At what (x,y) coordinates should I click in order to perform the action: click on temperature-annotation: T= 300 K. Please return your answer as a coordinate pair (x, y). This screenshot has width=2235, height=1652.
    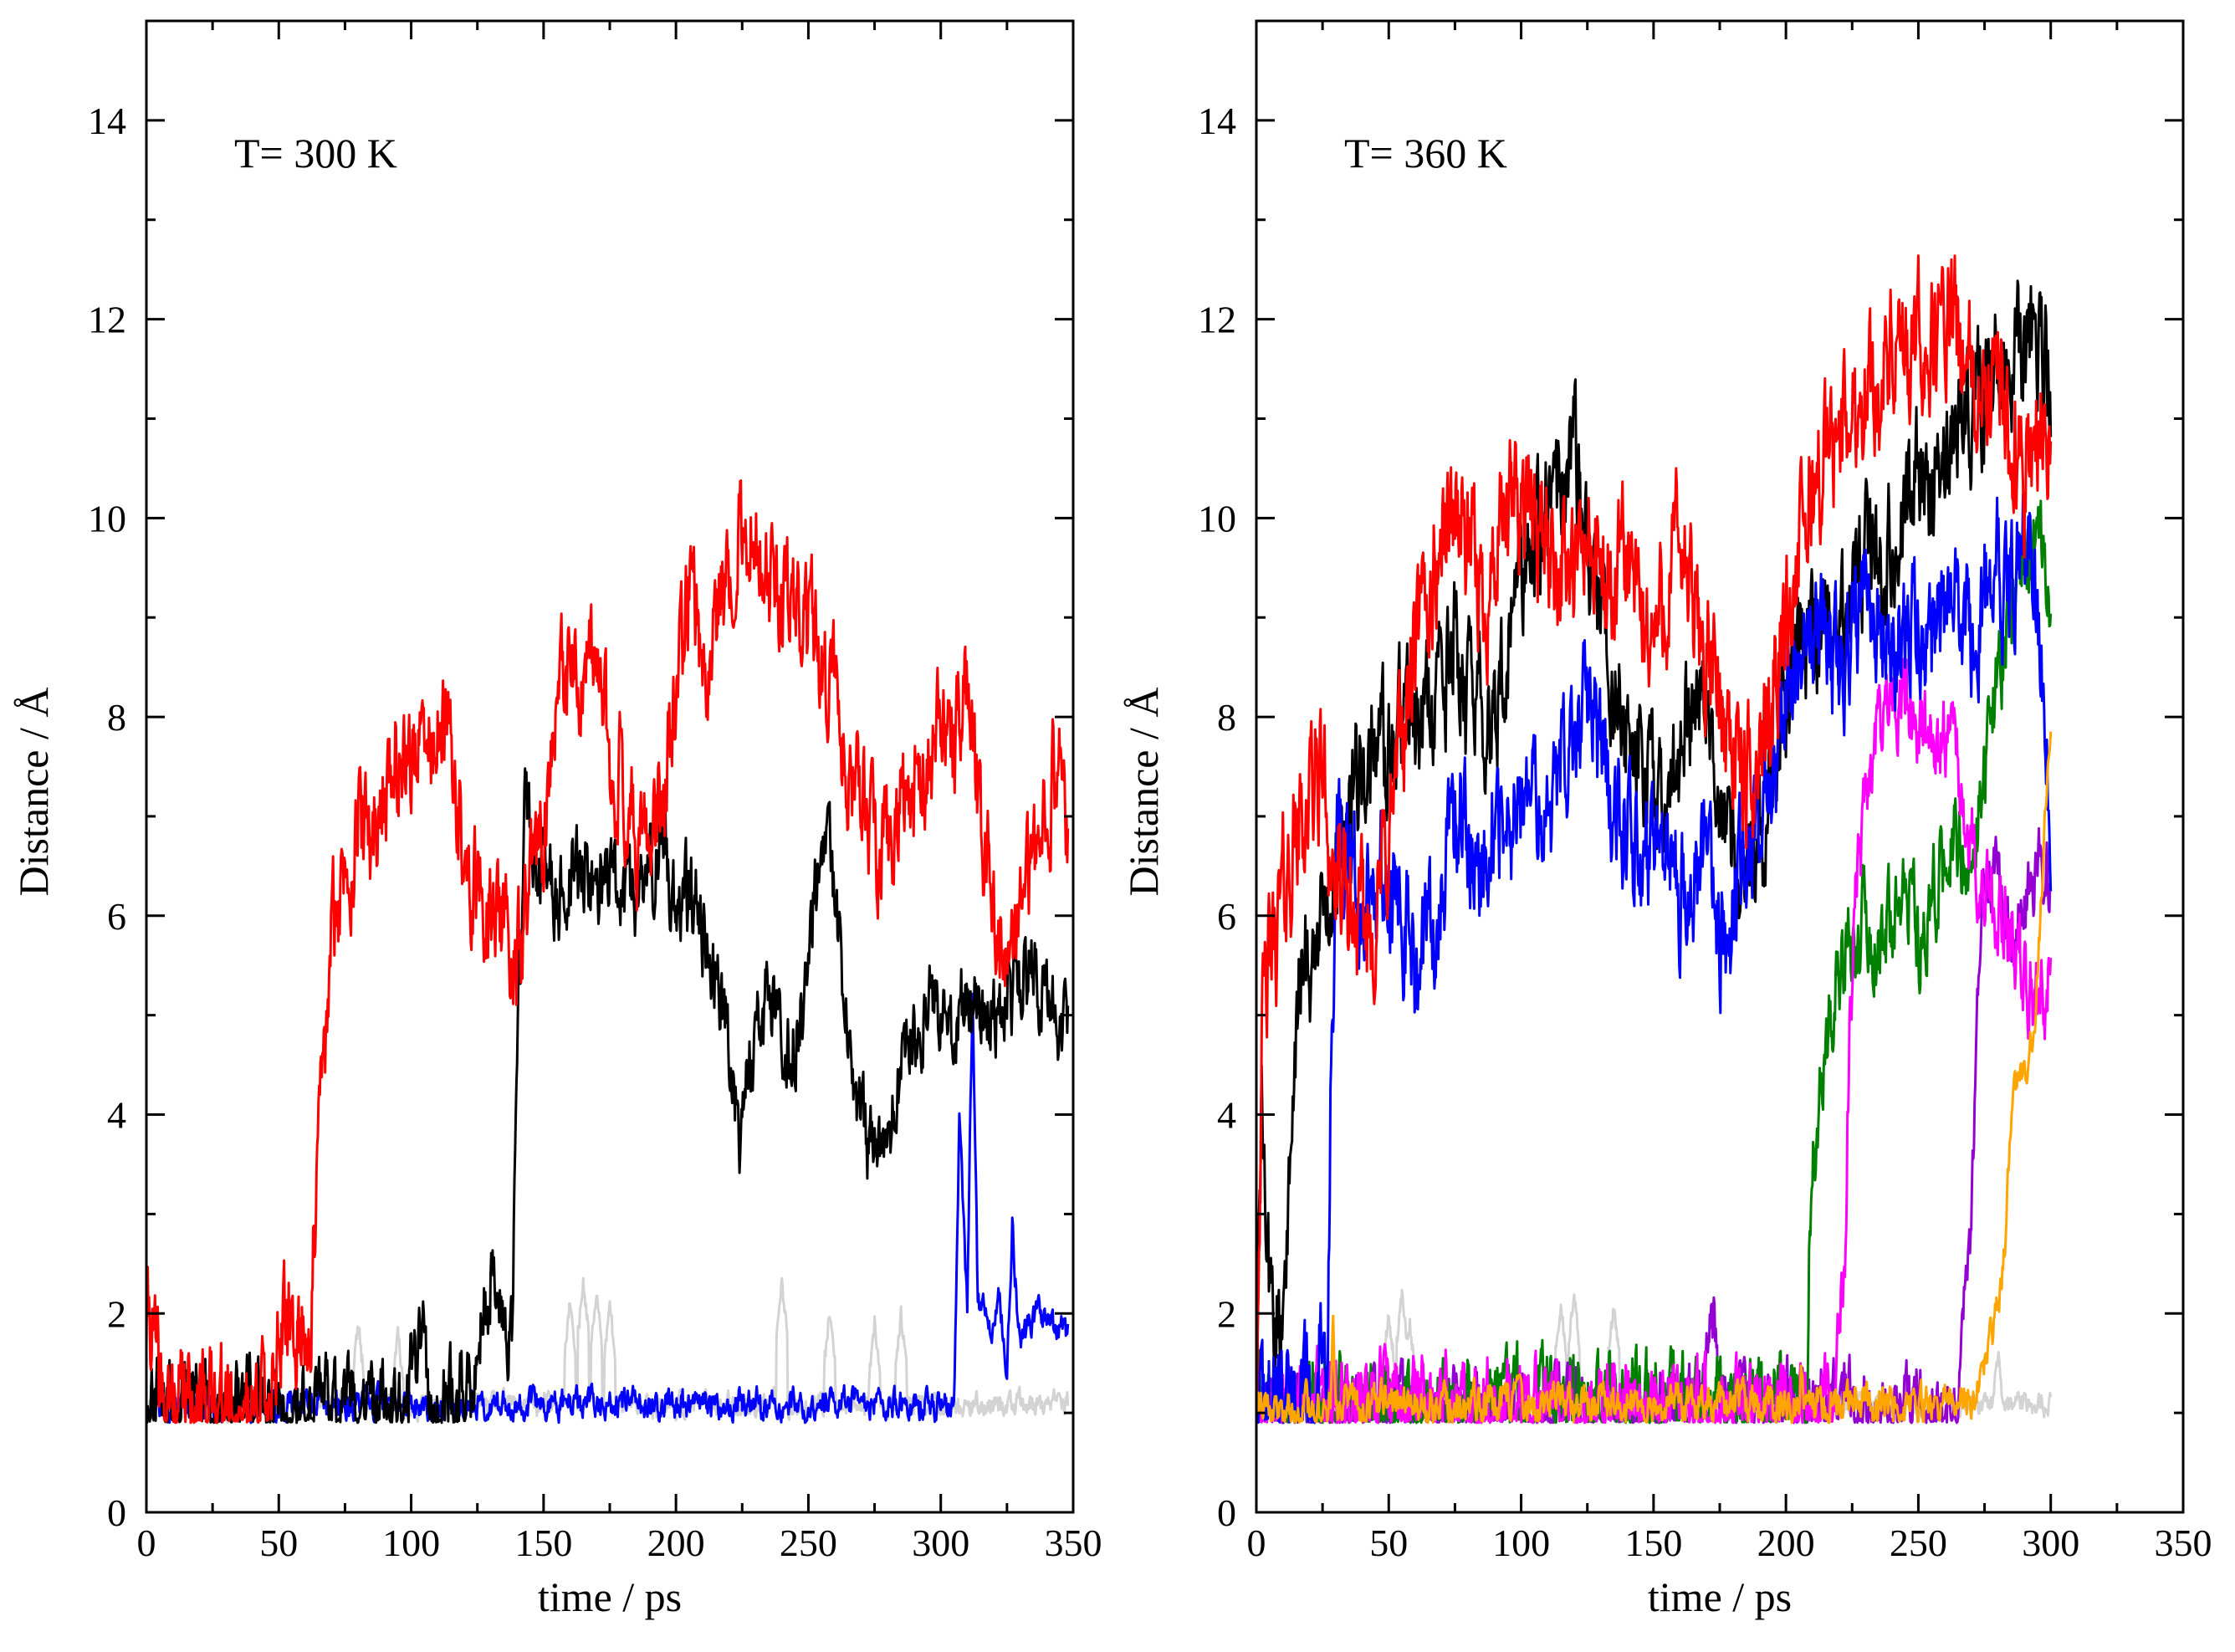
    Looking at the image, I should click on (315, 153).